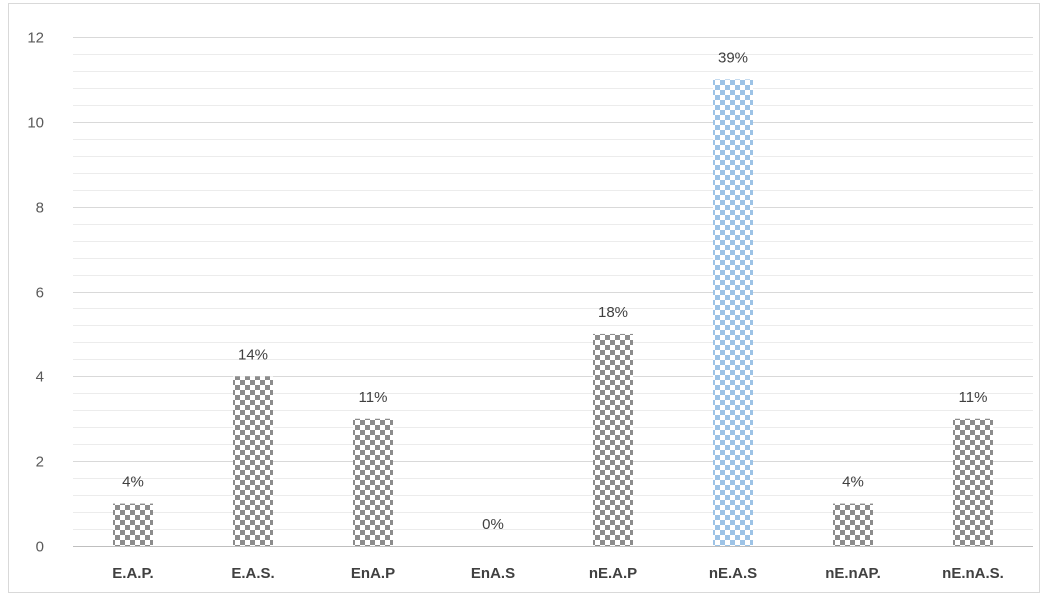 The height and width of the screenshot is (602, 1049). Describe the element at coordinates (40, 208) in the screenshot. I see `y-tick-label: 8` at that location.